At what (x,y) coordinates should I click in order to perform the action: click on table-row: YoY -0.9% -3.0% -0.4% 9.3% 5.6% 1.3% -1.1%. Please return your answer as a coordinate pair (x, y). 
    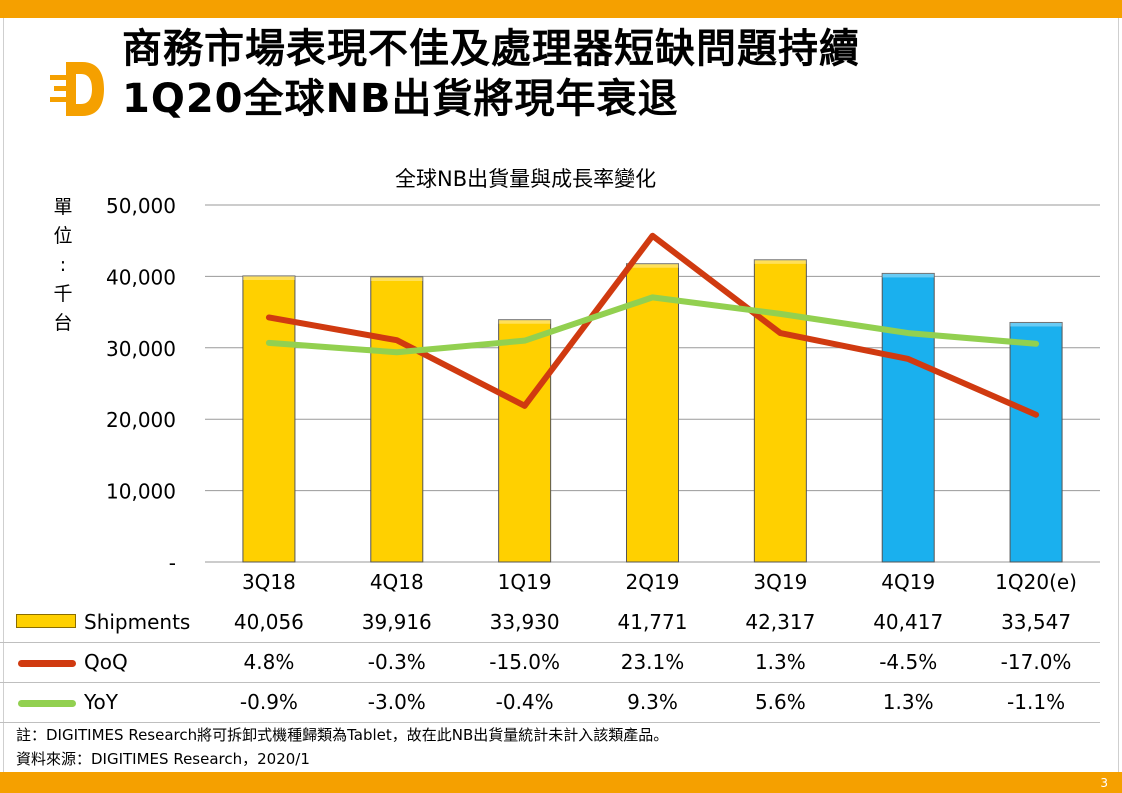
    Looking at the image, I should click on (561, 702).